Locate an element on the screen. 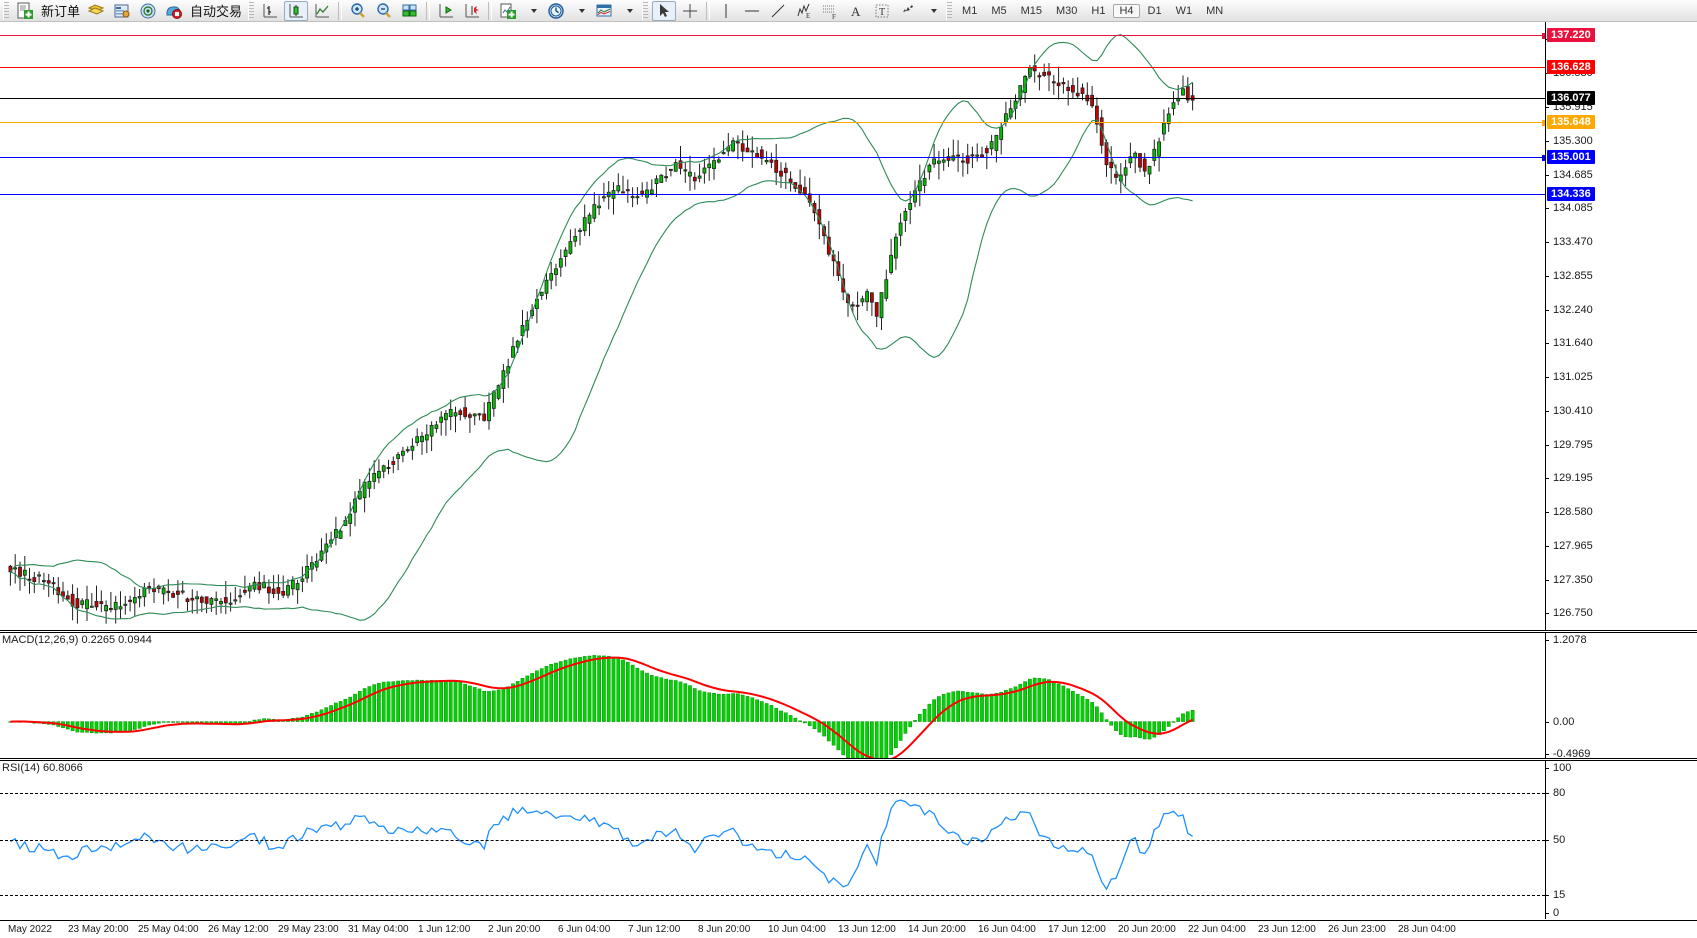 The width and height of the screenshot is (1697, 938). timeframe-m5: M5 is located at coordinates (999, 11).